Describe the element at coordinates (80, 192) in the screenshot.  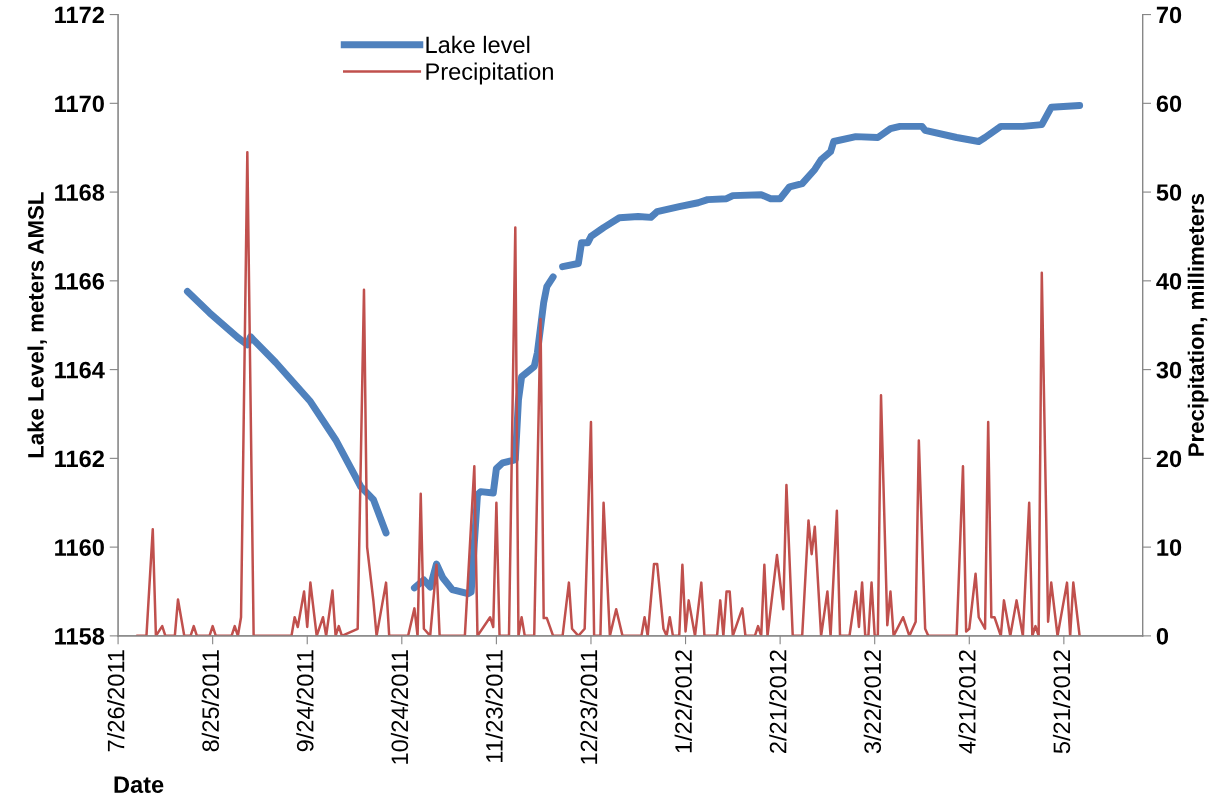
I see `y-tick-label: 1168` at that location.